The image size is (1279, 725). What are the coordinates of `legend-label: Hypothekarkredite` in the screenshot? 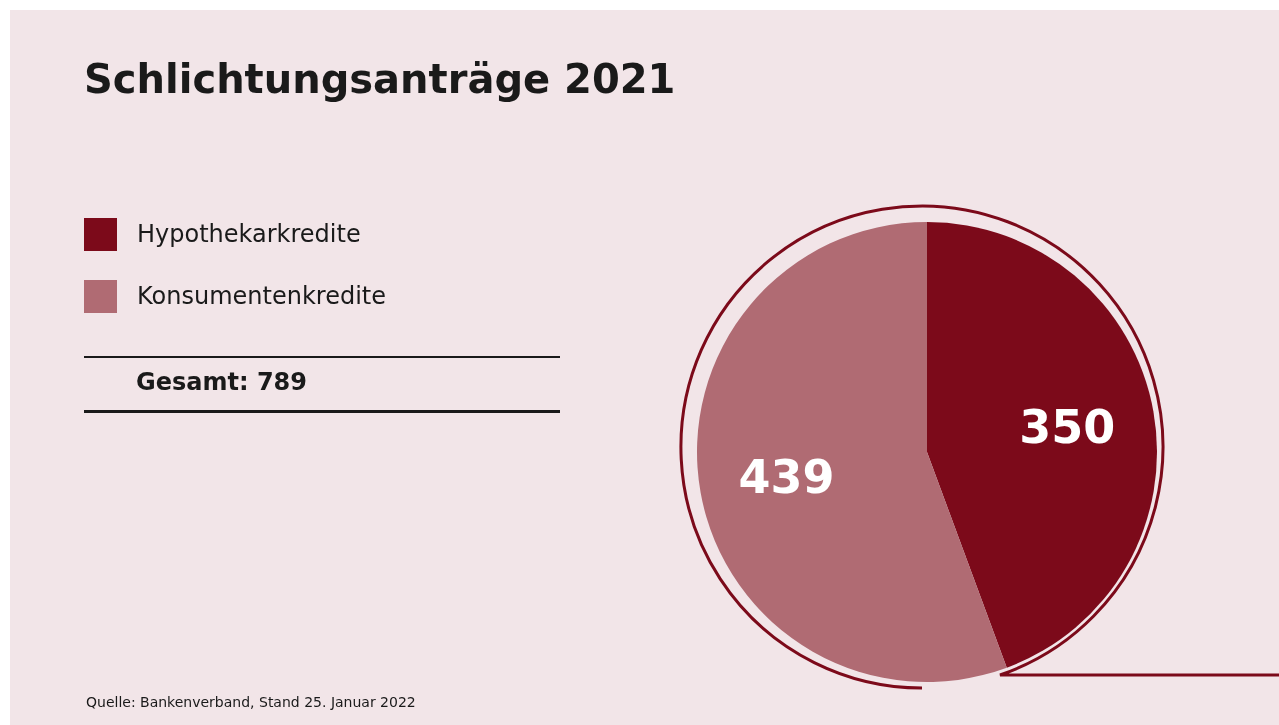 It's located at (249, 234).